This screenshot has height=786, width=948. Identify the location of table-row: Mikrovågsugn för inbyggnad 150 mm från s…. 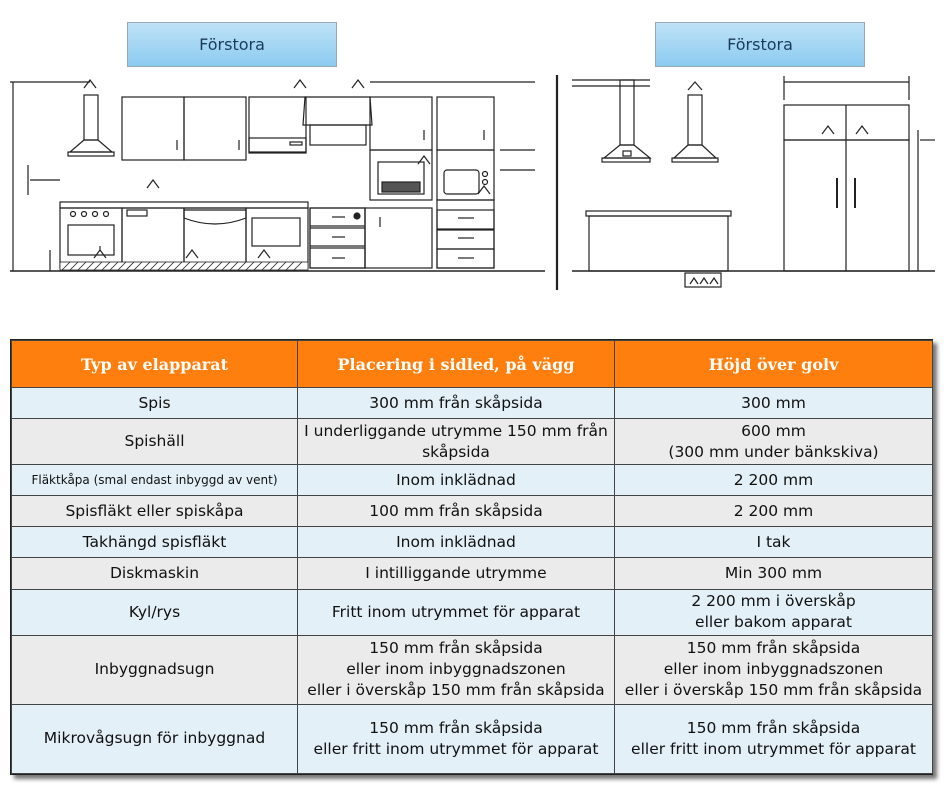
(472, 739).